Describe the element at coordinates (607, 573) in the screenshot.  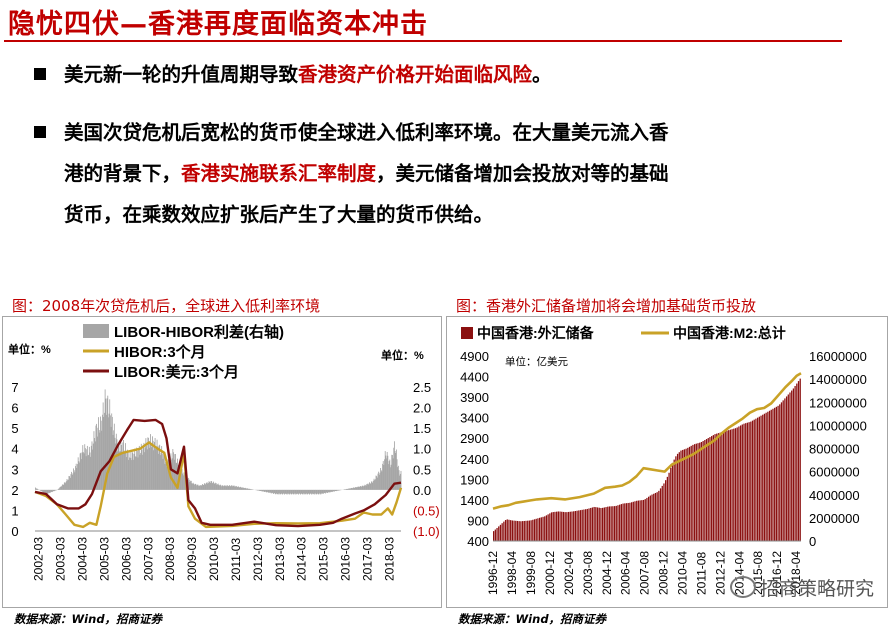
I see `x-tick-label: 2004-12` at that location.